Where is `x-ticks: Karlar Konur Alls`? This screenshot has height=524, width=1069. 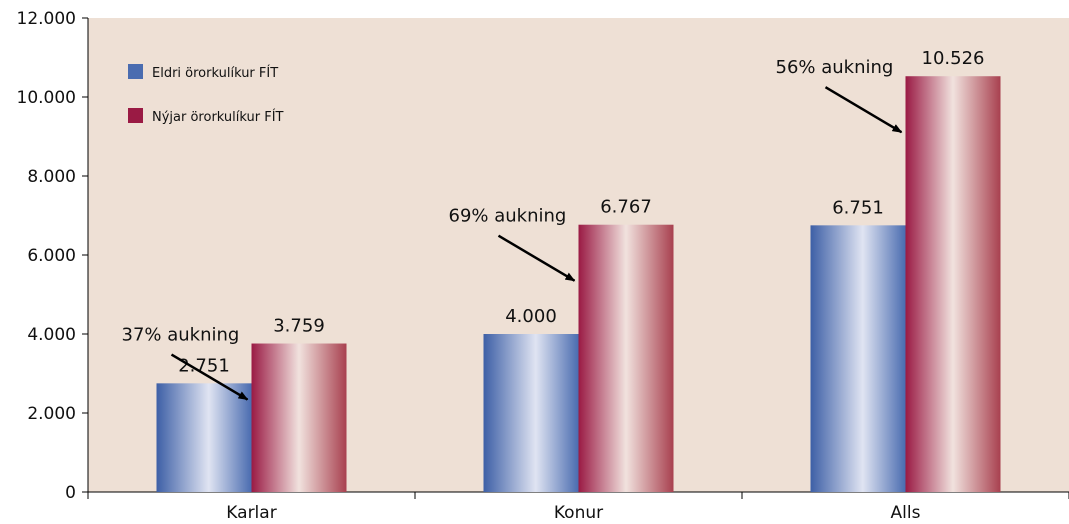
x-ticks: Karlar Konur Alls is located at coordinates (578, 507).